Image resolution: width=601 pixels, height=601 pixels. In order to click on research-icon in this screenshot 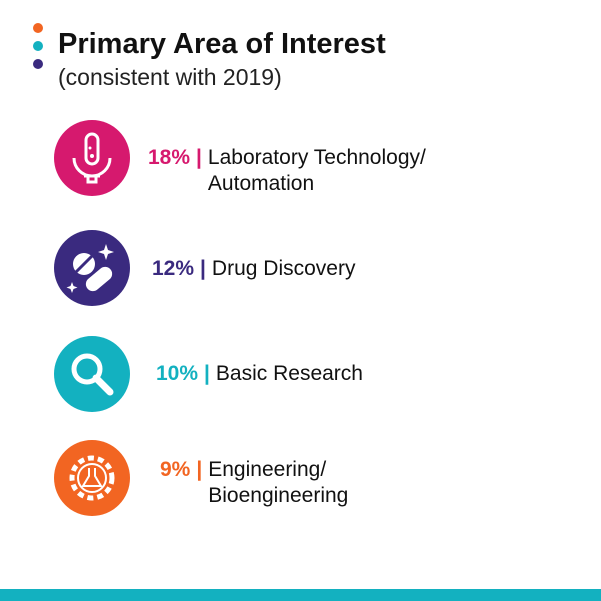, I will do `click(92, 374)`.